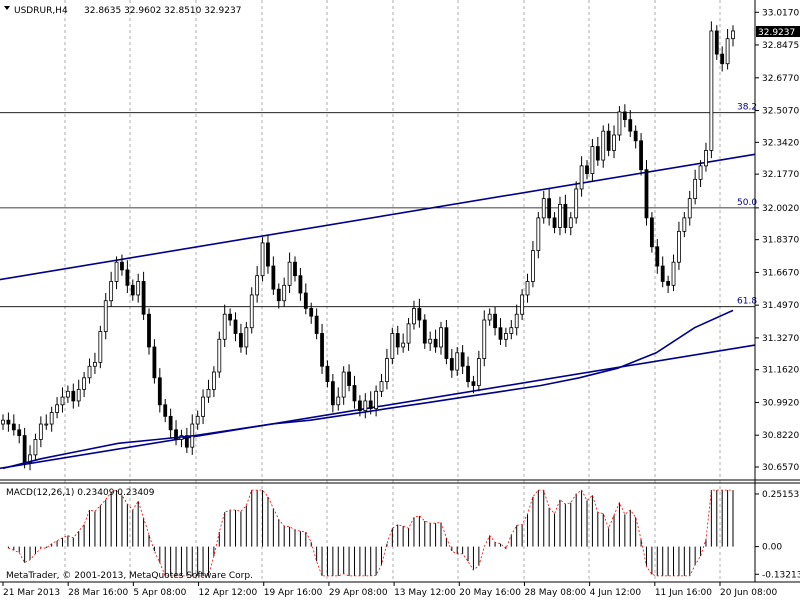 The width and height of the screenshot is (800, 604). I want to click on current-price-tag: 32.9237, so click(776, 33).